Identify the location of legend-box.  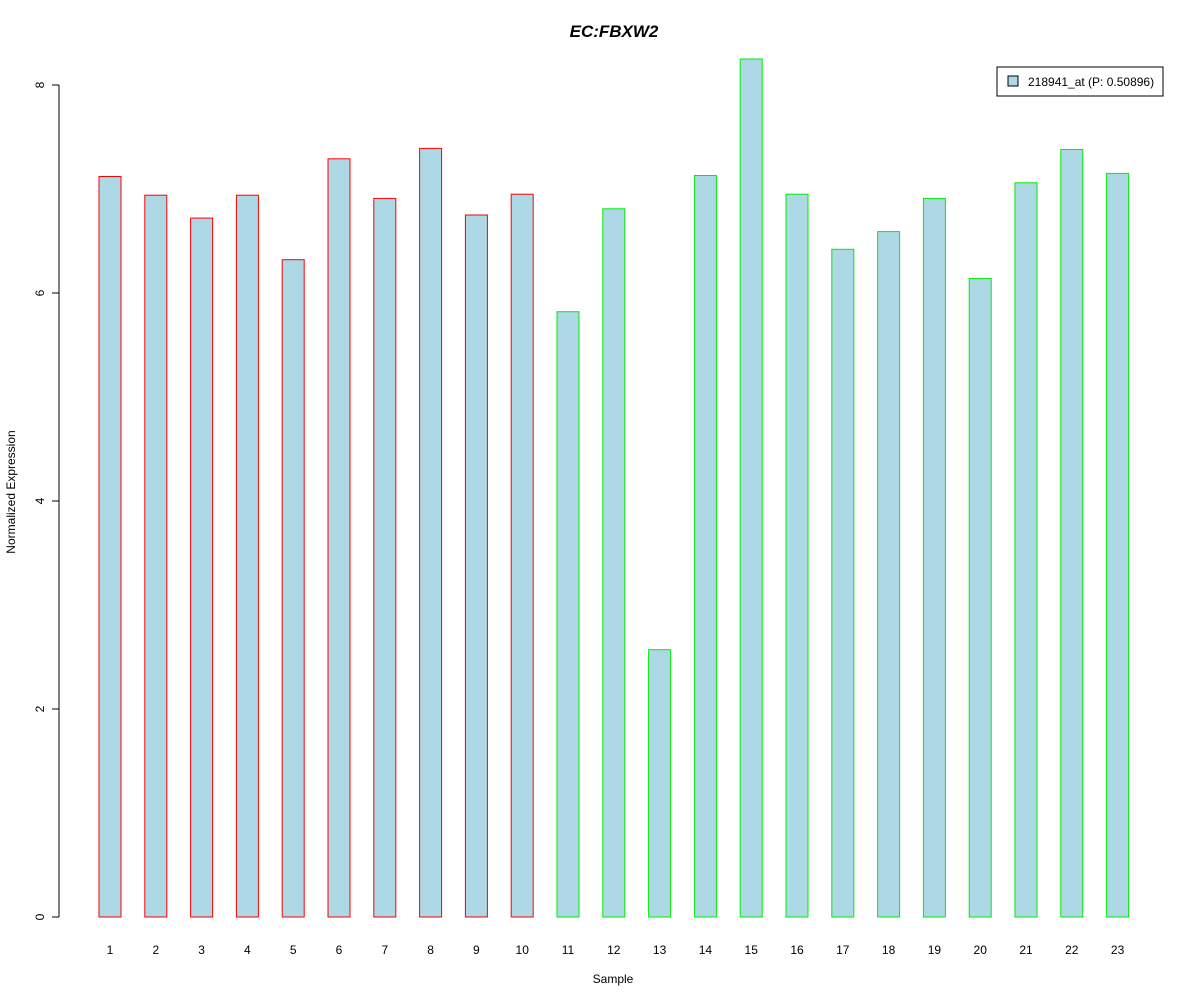
(1080, 81).